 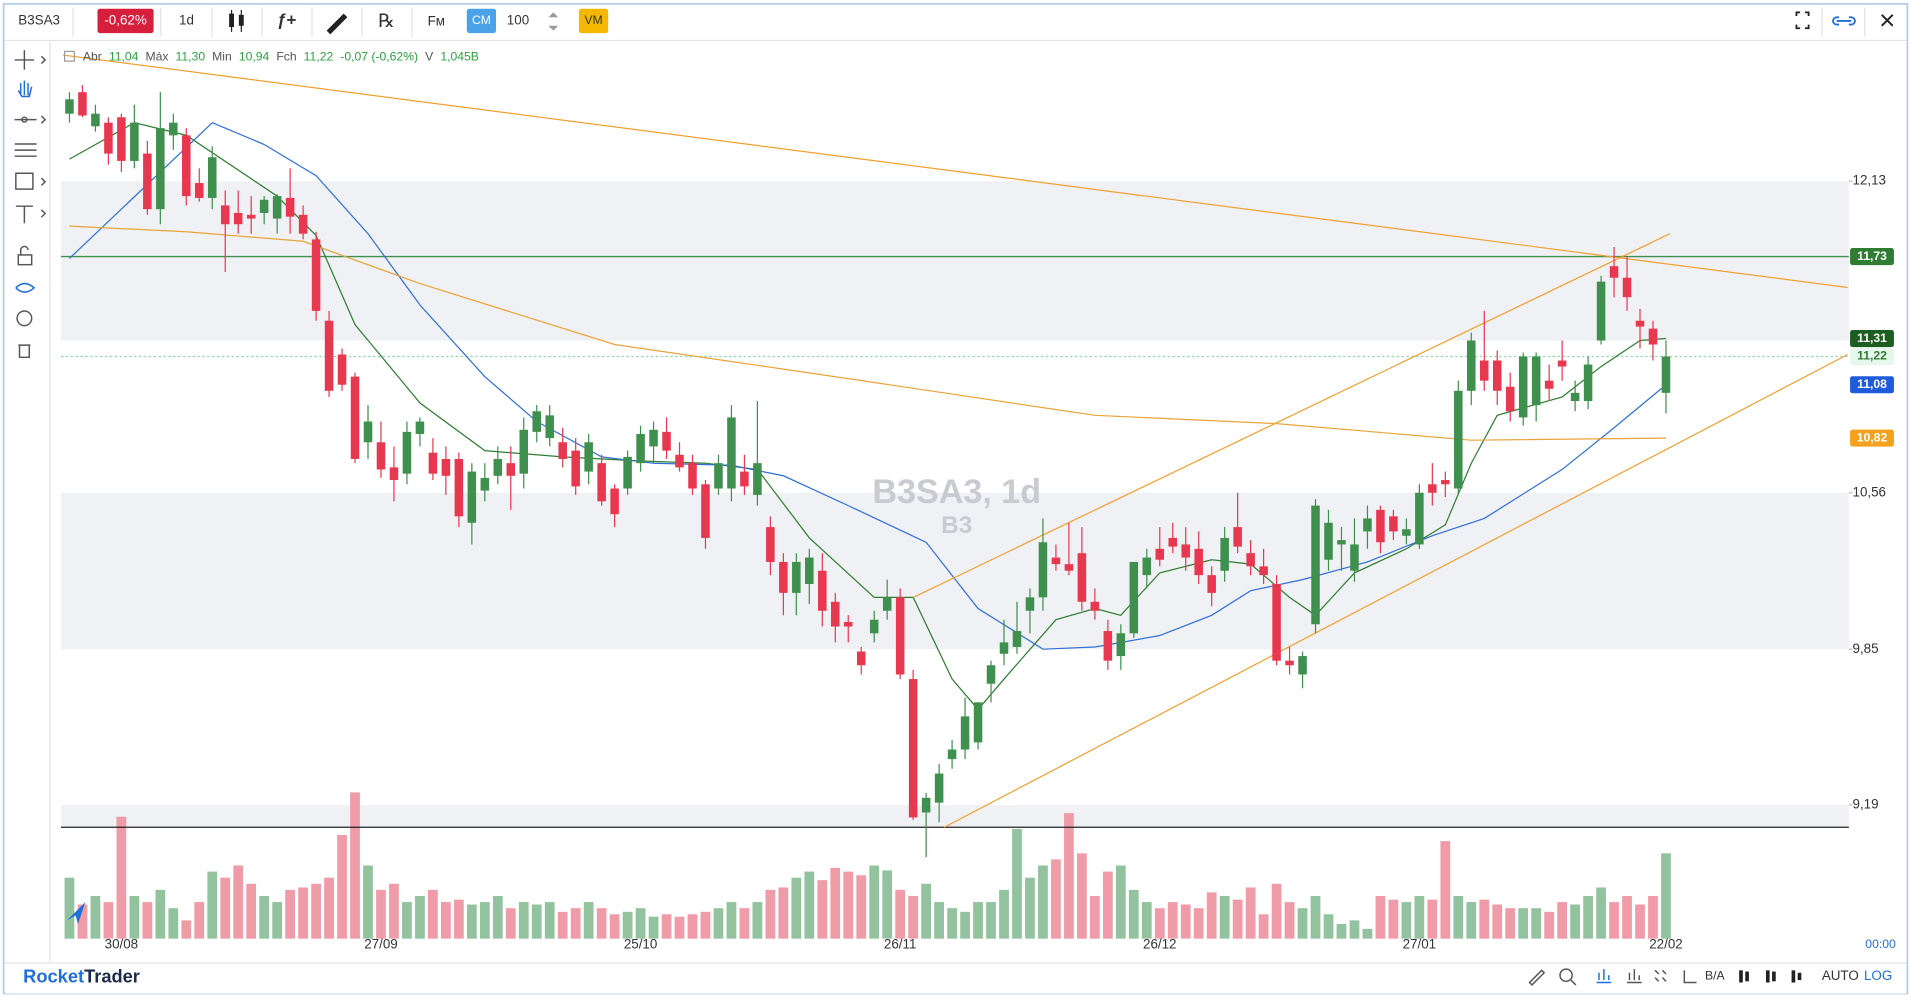 I want to click on count-input: 100, so click(x=518, y=19).